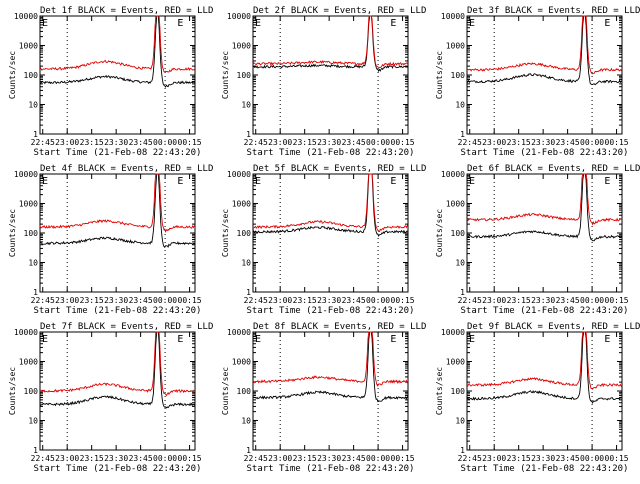 The image size is (640, 484). What do you see at coordinates (126, 169) in the screenshot?
I see `panel-title: Det 4f BLACK = Events, RED = LLD` at bounding box center [126, 169].